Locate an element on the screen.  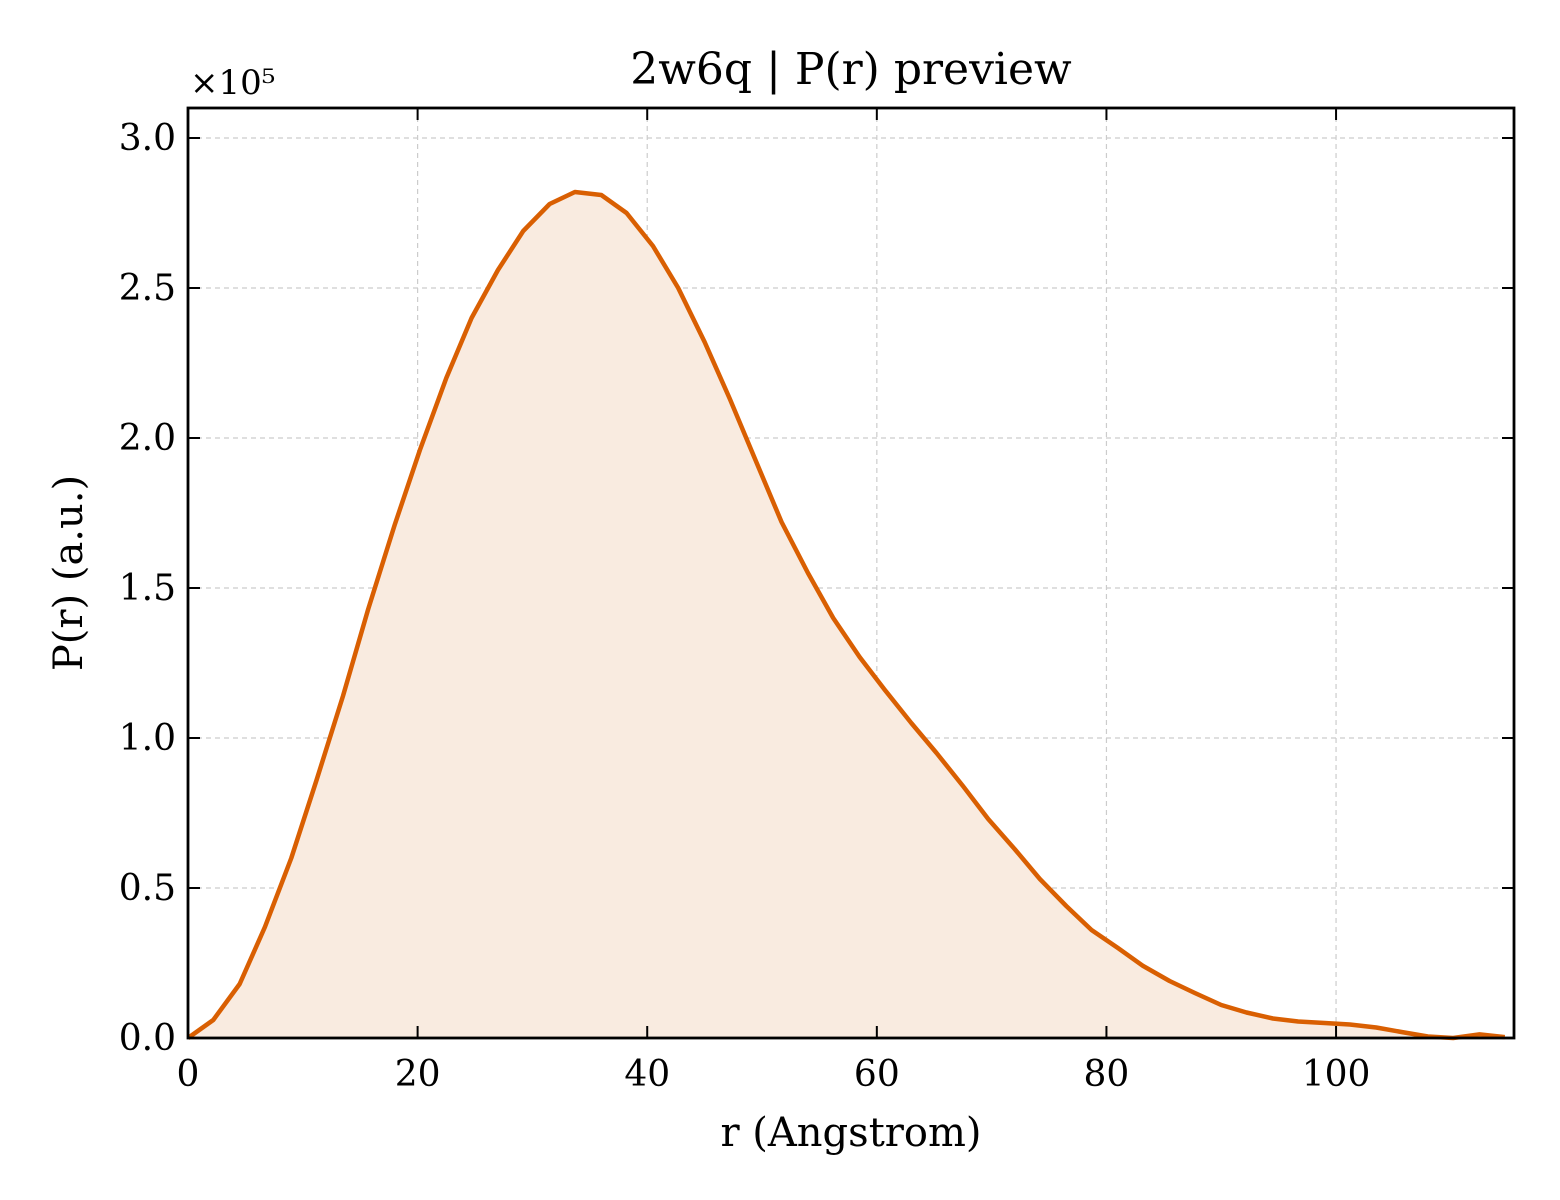
x-tick-label: 100 is located at coordinates (1336, 1074).